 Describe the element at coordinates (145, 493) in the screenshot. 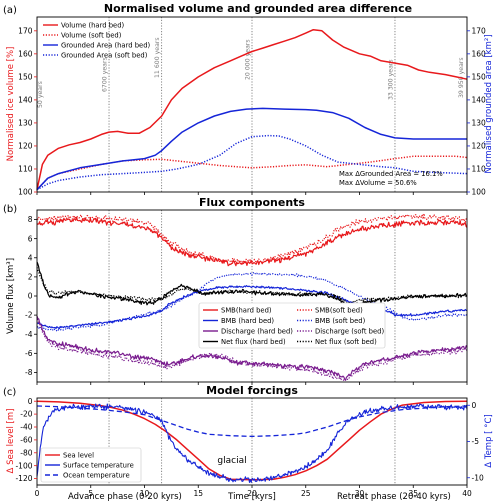

I see `x-tick-label-2: 10` at that location.